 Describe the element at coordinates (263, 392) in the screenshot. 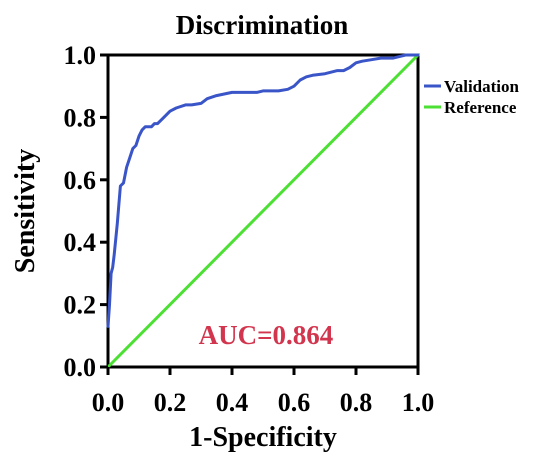

I see `x-axis-ticks: 0.0 0.2 0.4 0.6 0.8 1.0` at that location.